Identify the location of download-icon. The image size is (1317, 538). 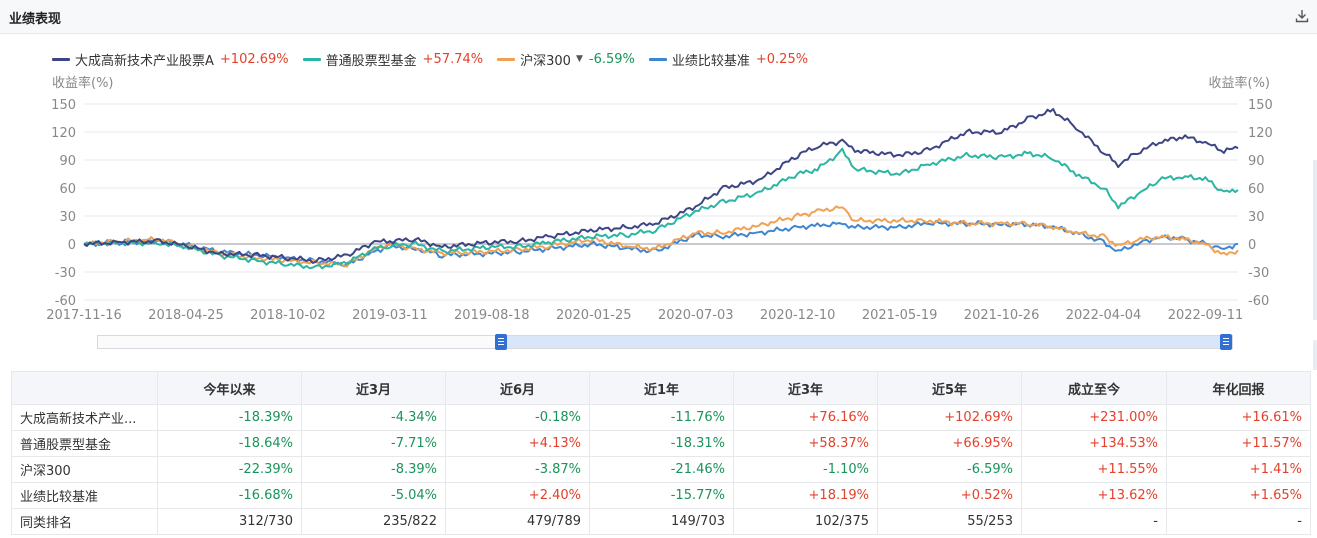
(1302, 16).